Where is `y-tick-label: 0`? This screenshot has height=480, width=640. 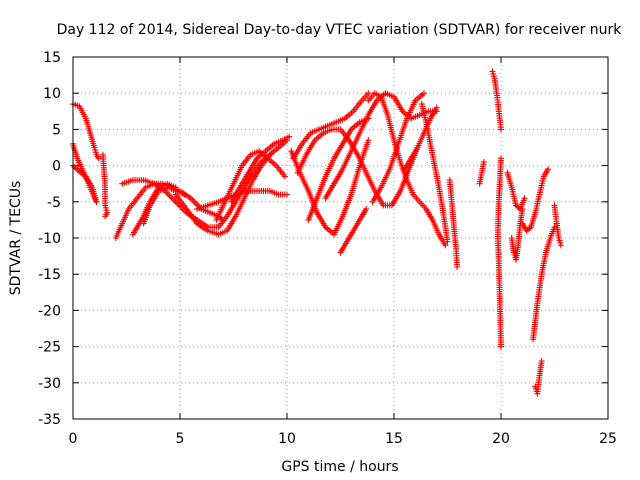 y-tick-label: 0 is located at coordinates (56, 167).